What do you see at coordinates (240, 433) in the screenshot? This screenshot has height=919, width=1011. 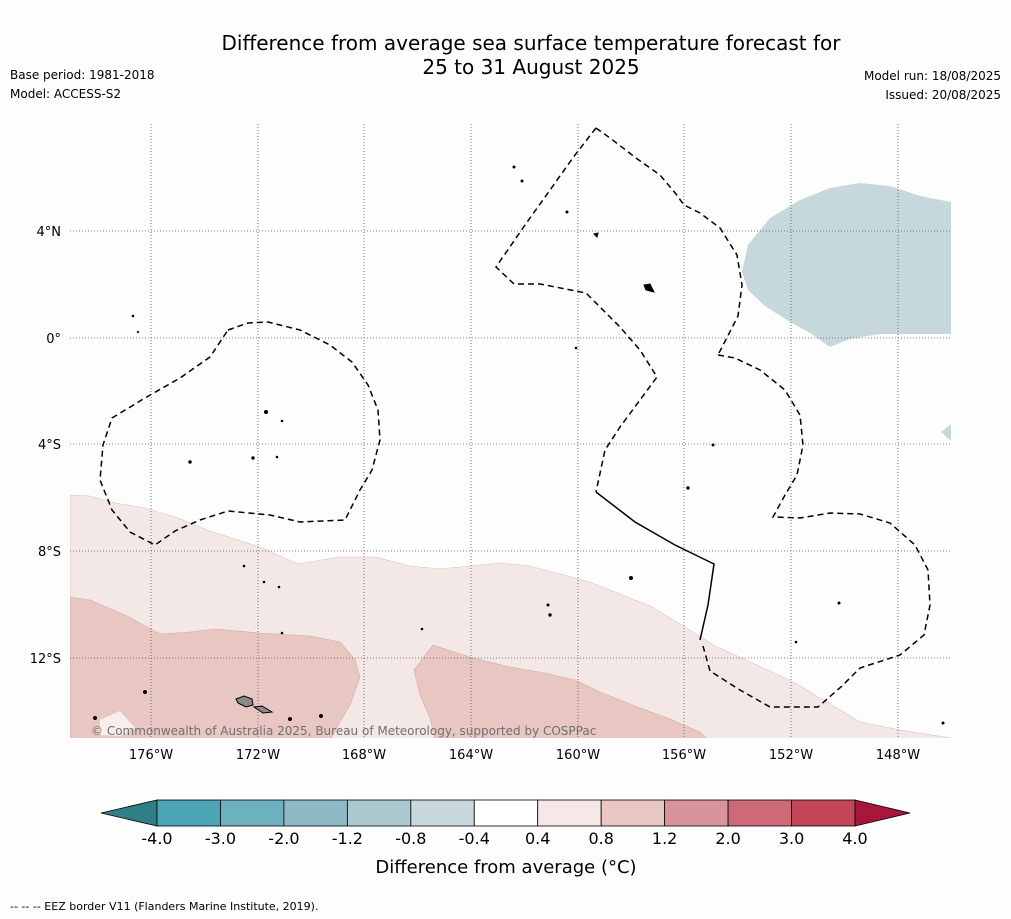 I see `eez-border-west` at bounding box center [240, 433].